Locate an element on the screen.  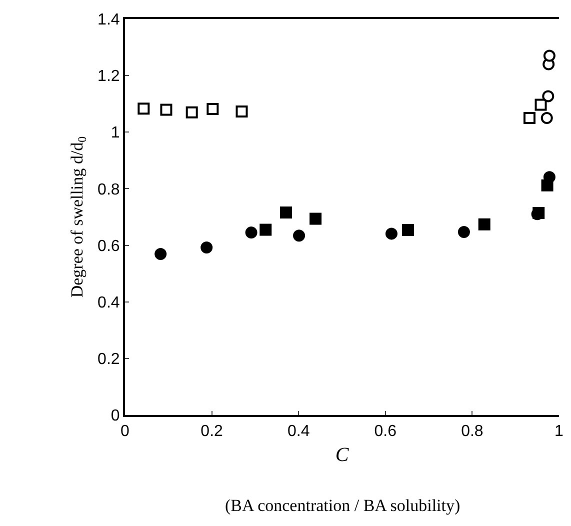
x-tick-label: 1 is located at coordinates (559, 431).